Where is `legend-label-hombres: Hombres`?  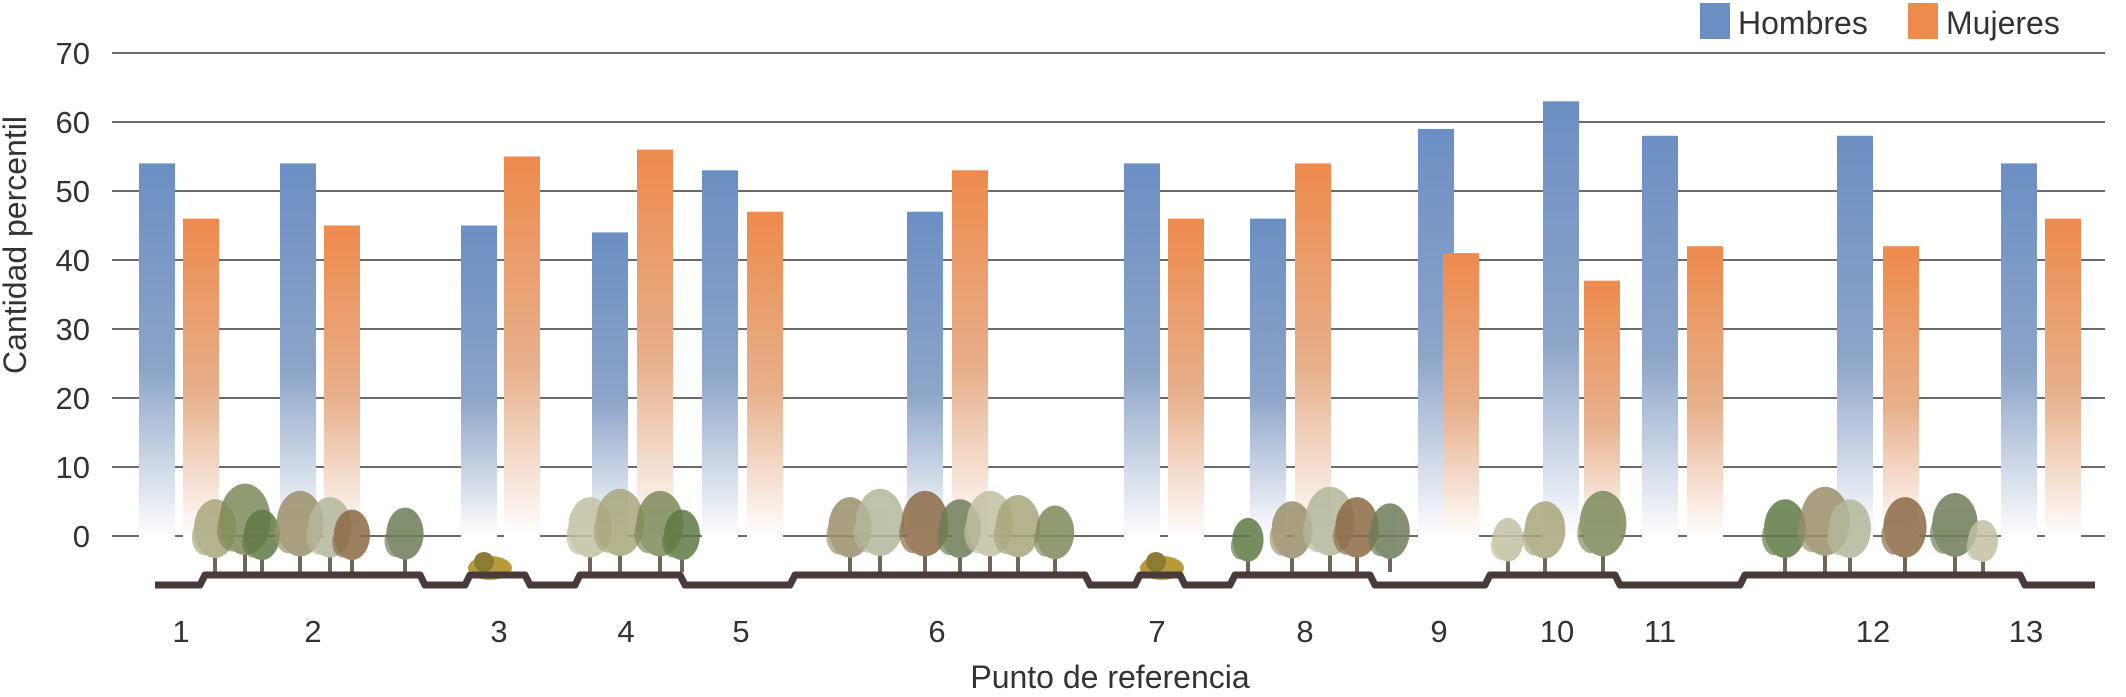 legend-label-hombres: Hombres is located at coordinates (1803, 23).